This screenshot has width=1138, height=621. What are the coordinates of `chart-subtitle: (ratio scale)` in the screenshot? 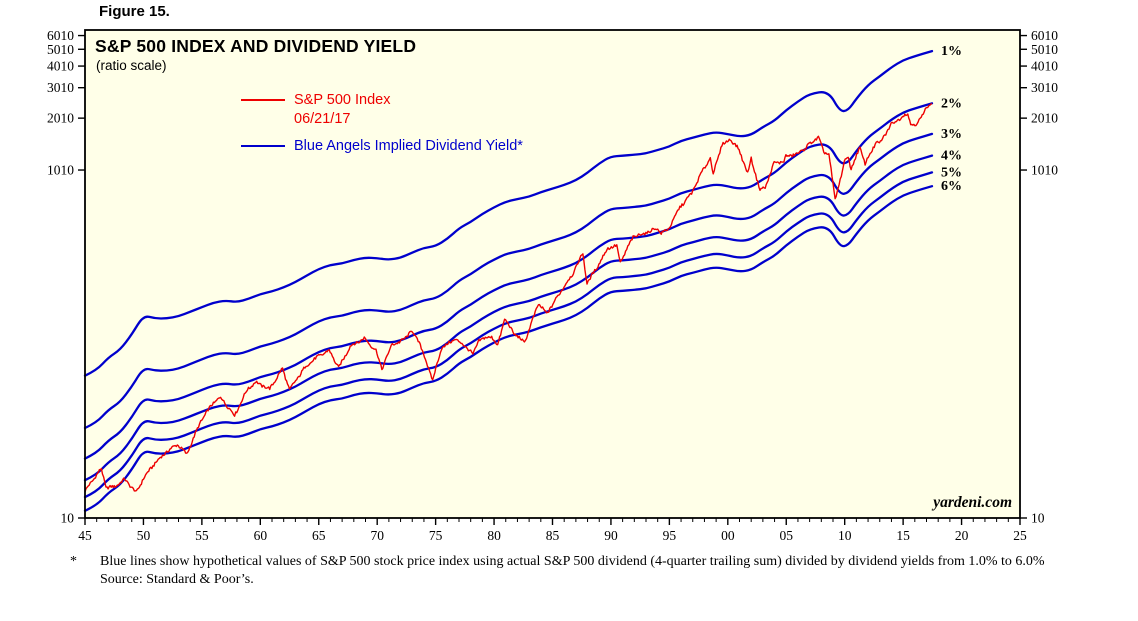 It's located at (131, 65).